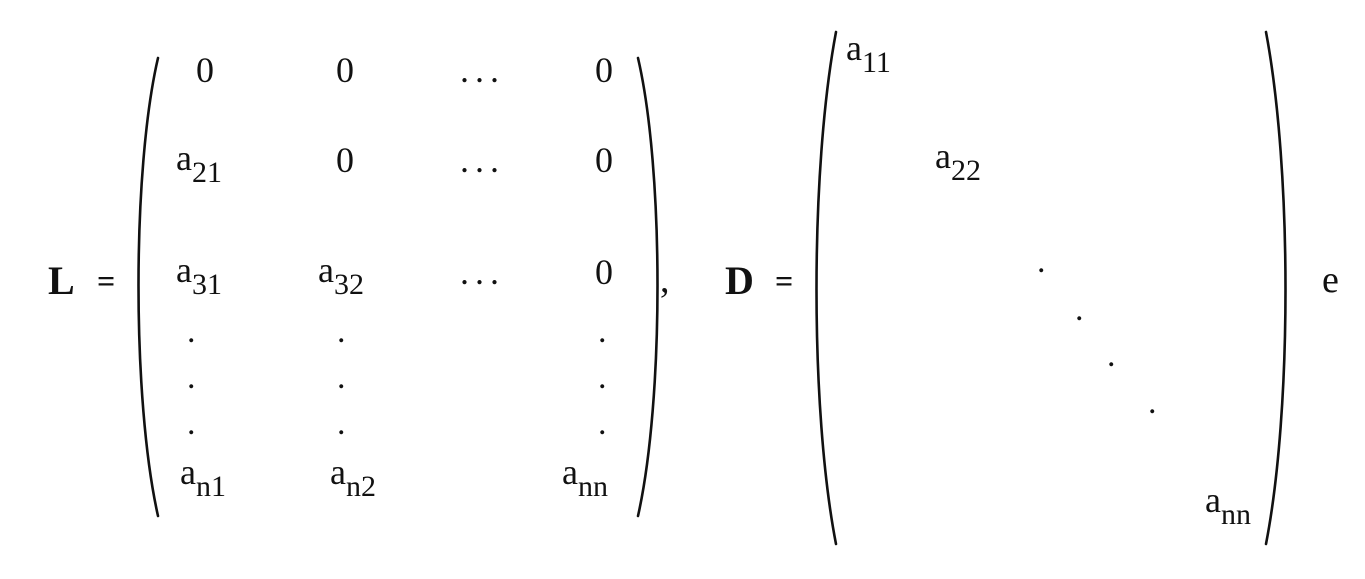  I want to click on L-vdot-c1-1: ., so click(191, 331).